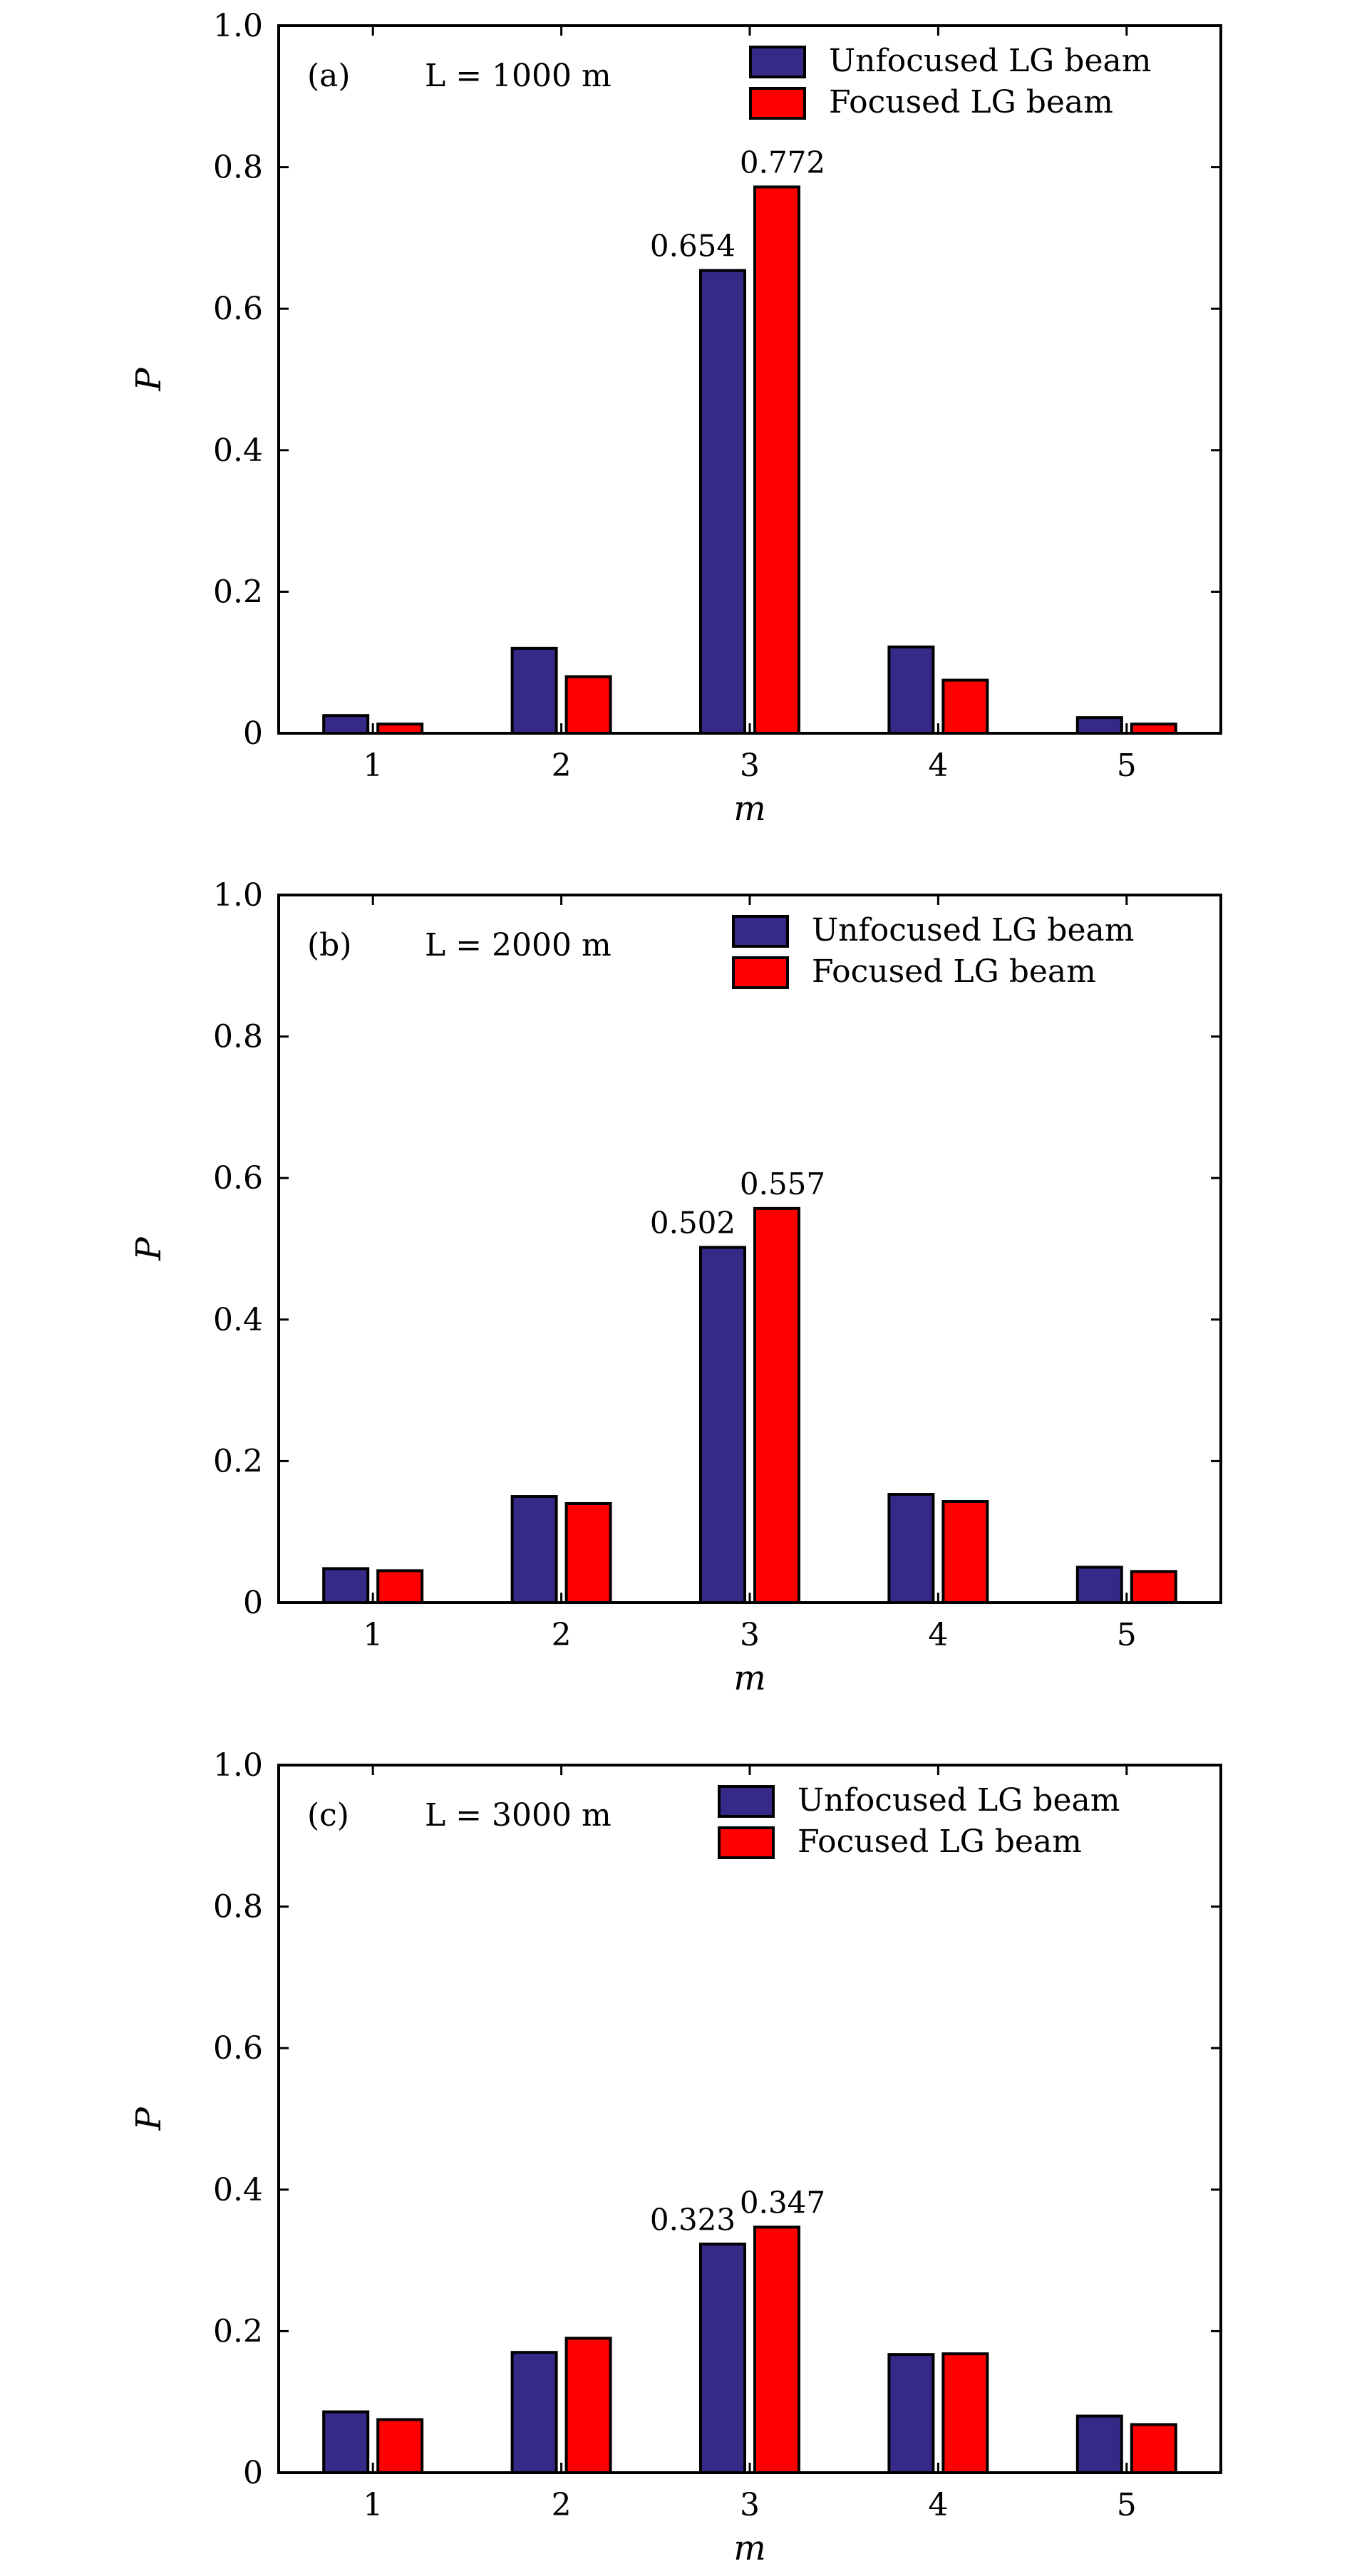 The height and width of the screenshot is (2576, 1347). What do you see at coordinates (329, 945) in the screenshot?
I see `panel-label: (b)` at bounding box center [329, 945].